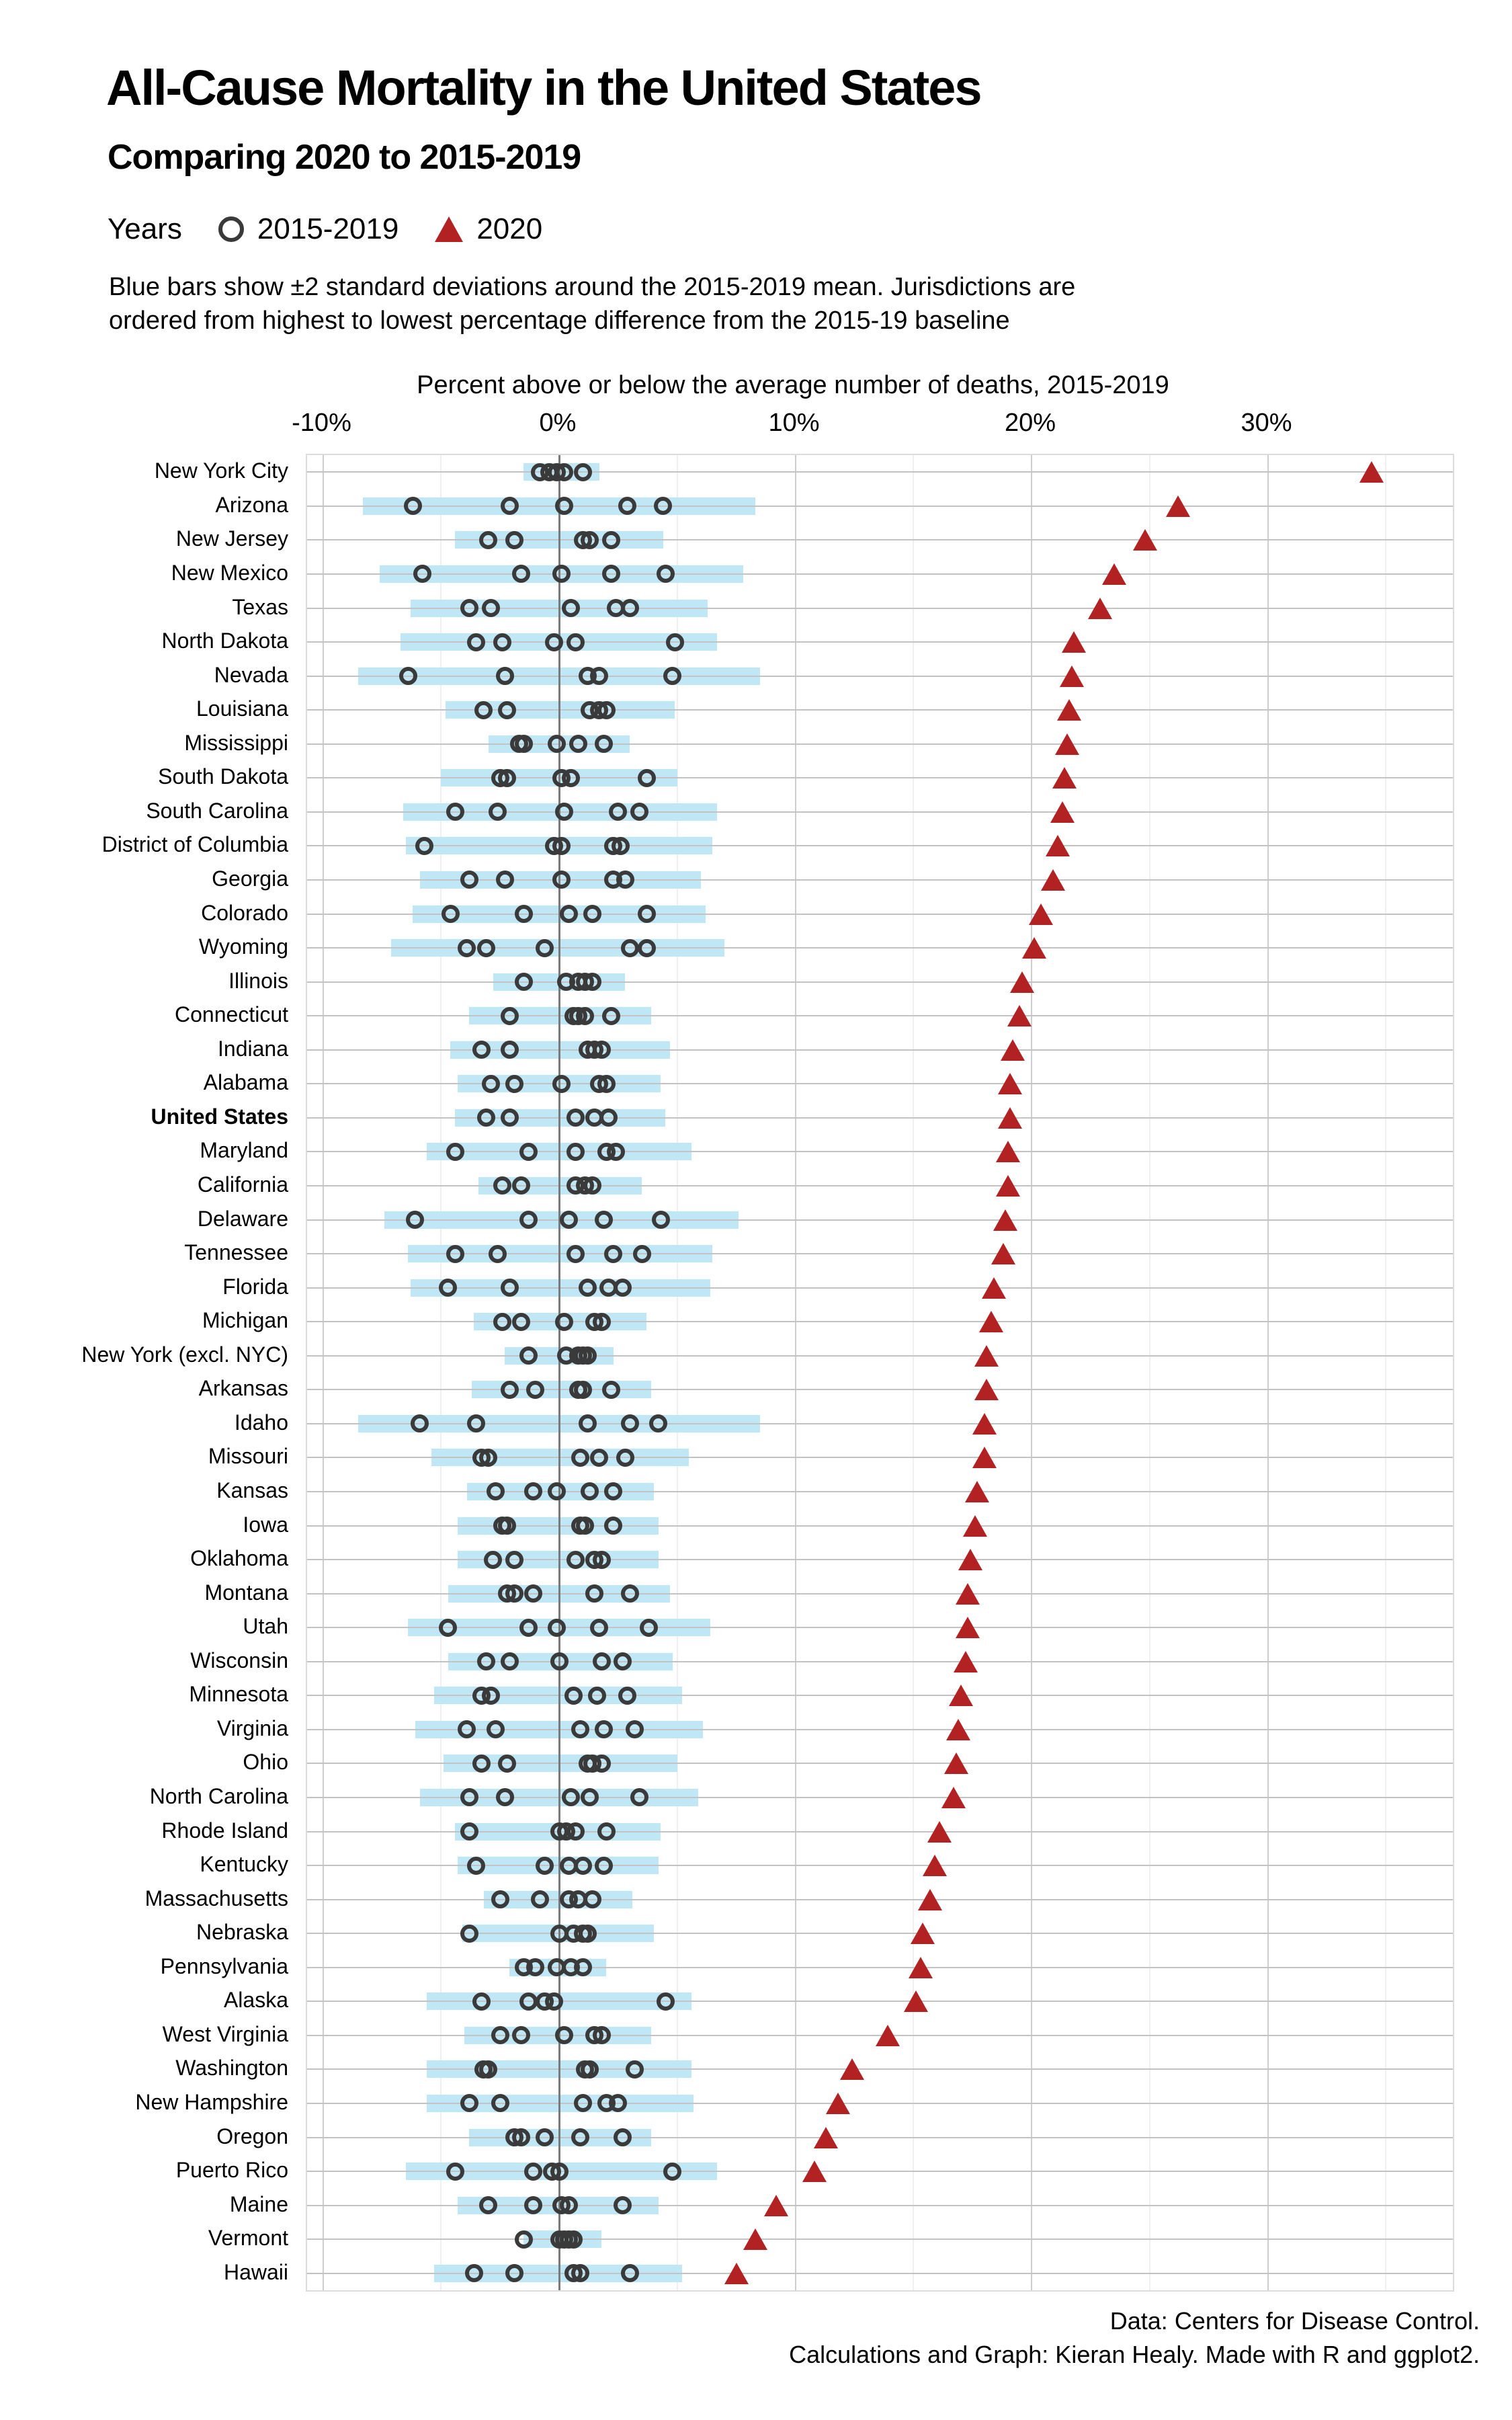  I want to click on row-label: North Dakota, so click(225, 641).